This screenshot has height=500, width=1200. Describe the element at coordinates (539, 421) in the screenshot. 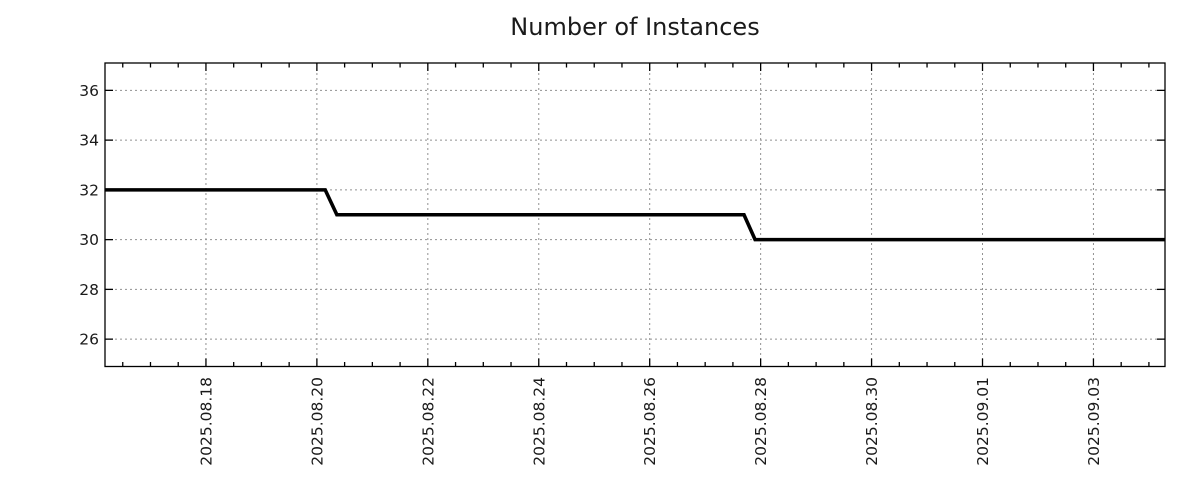

I see `x-tick-label: 2025.08.24` at that location.